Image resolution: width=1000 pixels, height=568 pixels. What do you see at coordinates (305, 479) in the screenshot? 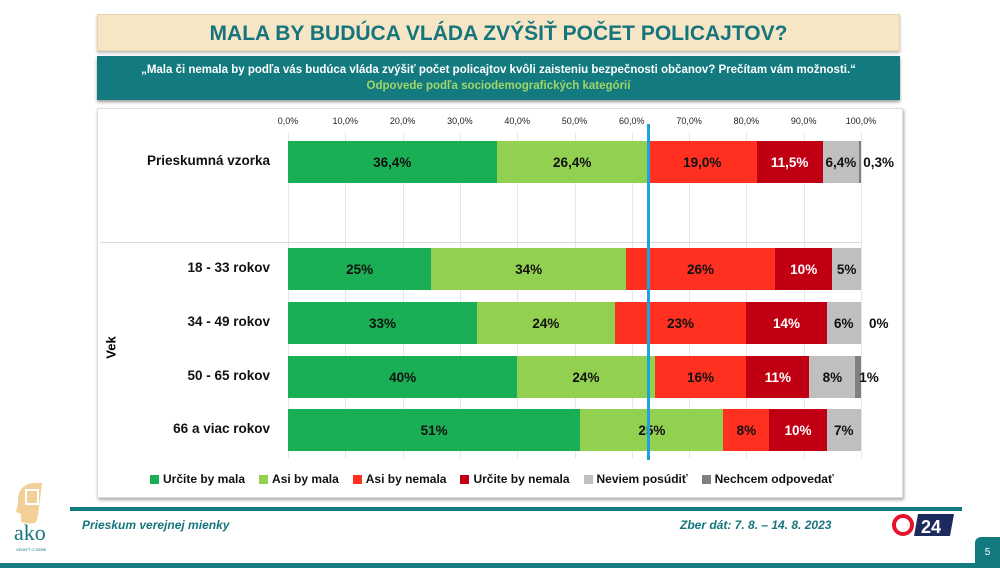
I see `legend-label: Asi by mala` at bounding box center [305, 479].